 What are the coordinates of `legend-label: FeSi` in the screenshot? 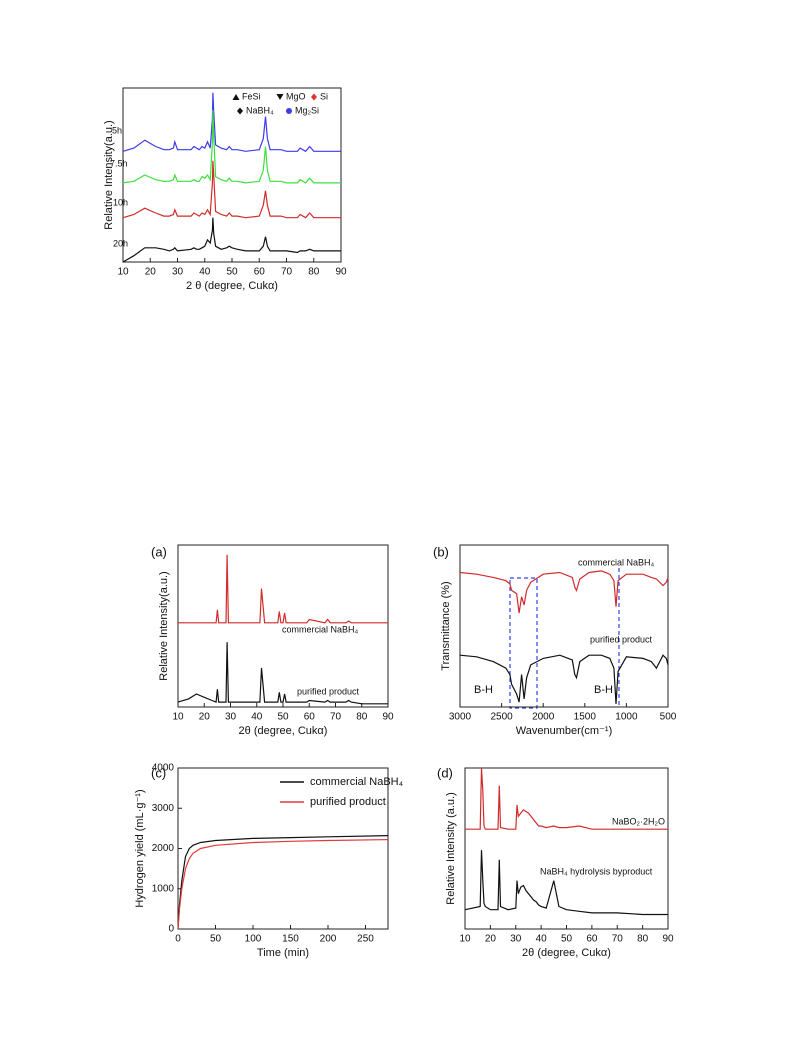 It's located at (251, 96).